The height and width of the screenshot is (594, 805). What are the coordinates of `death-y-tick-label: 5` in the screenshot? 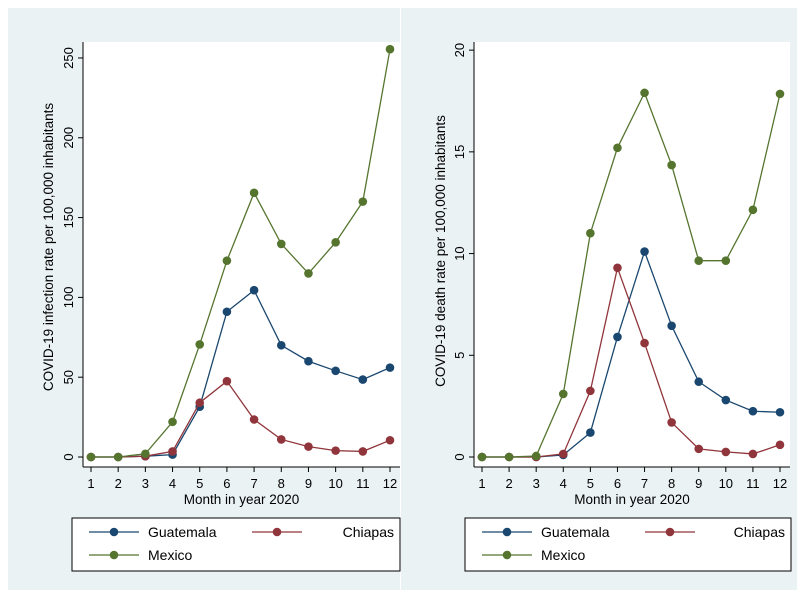 It's located at (459, 355).